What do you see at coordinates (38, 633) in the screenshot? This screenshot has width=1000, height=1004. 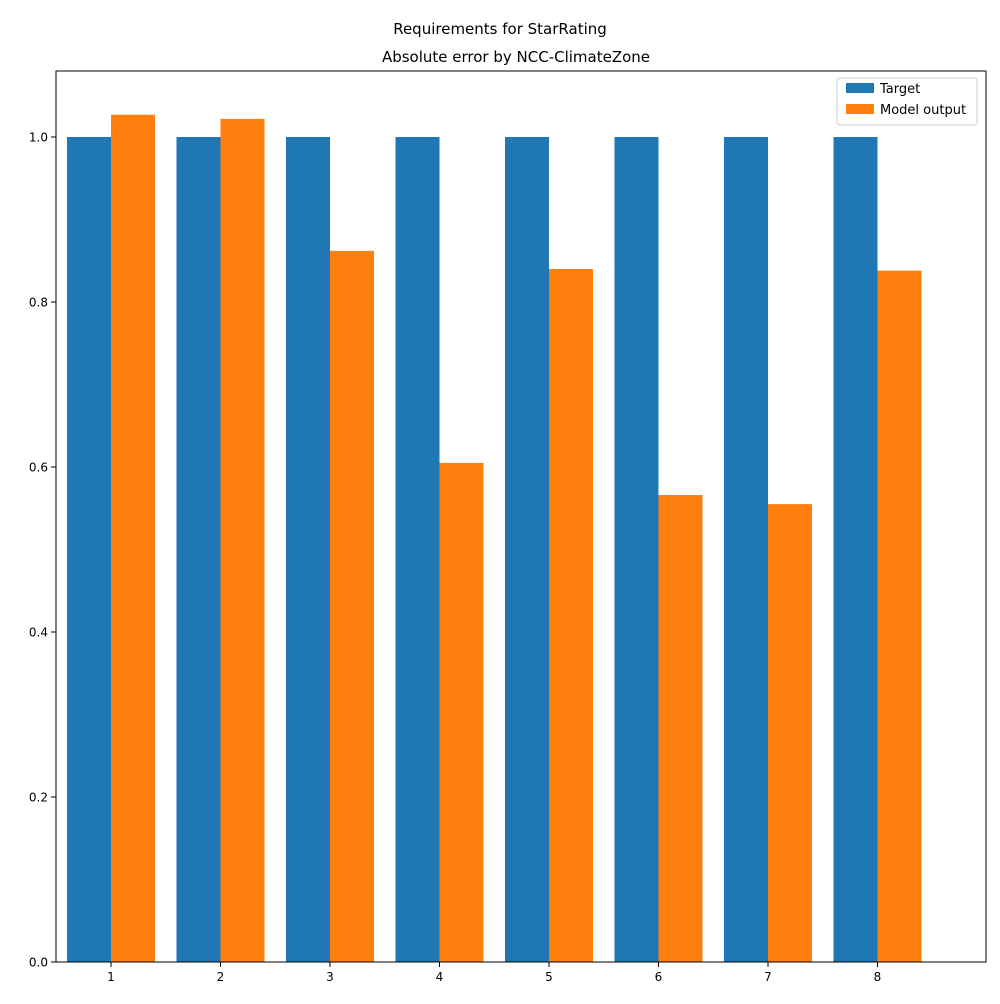 I see `y-tick-label: 0.4` at bounding box center [38, 633].